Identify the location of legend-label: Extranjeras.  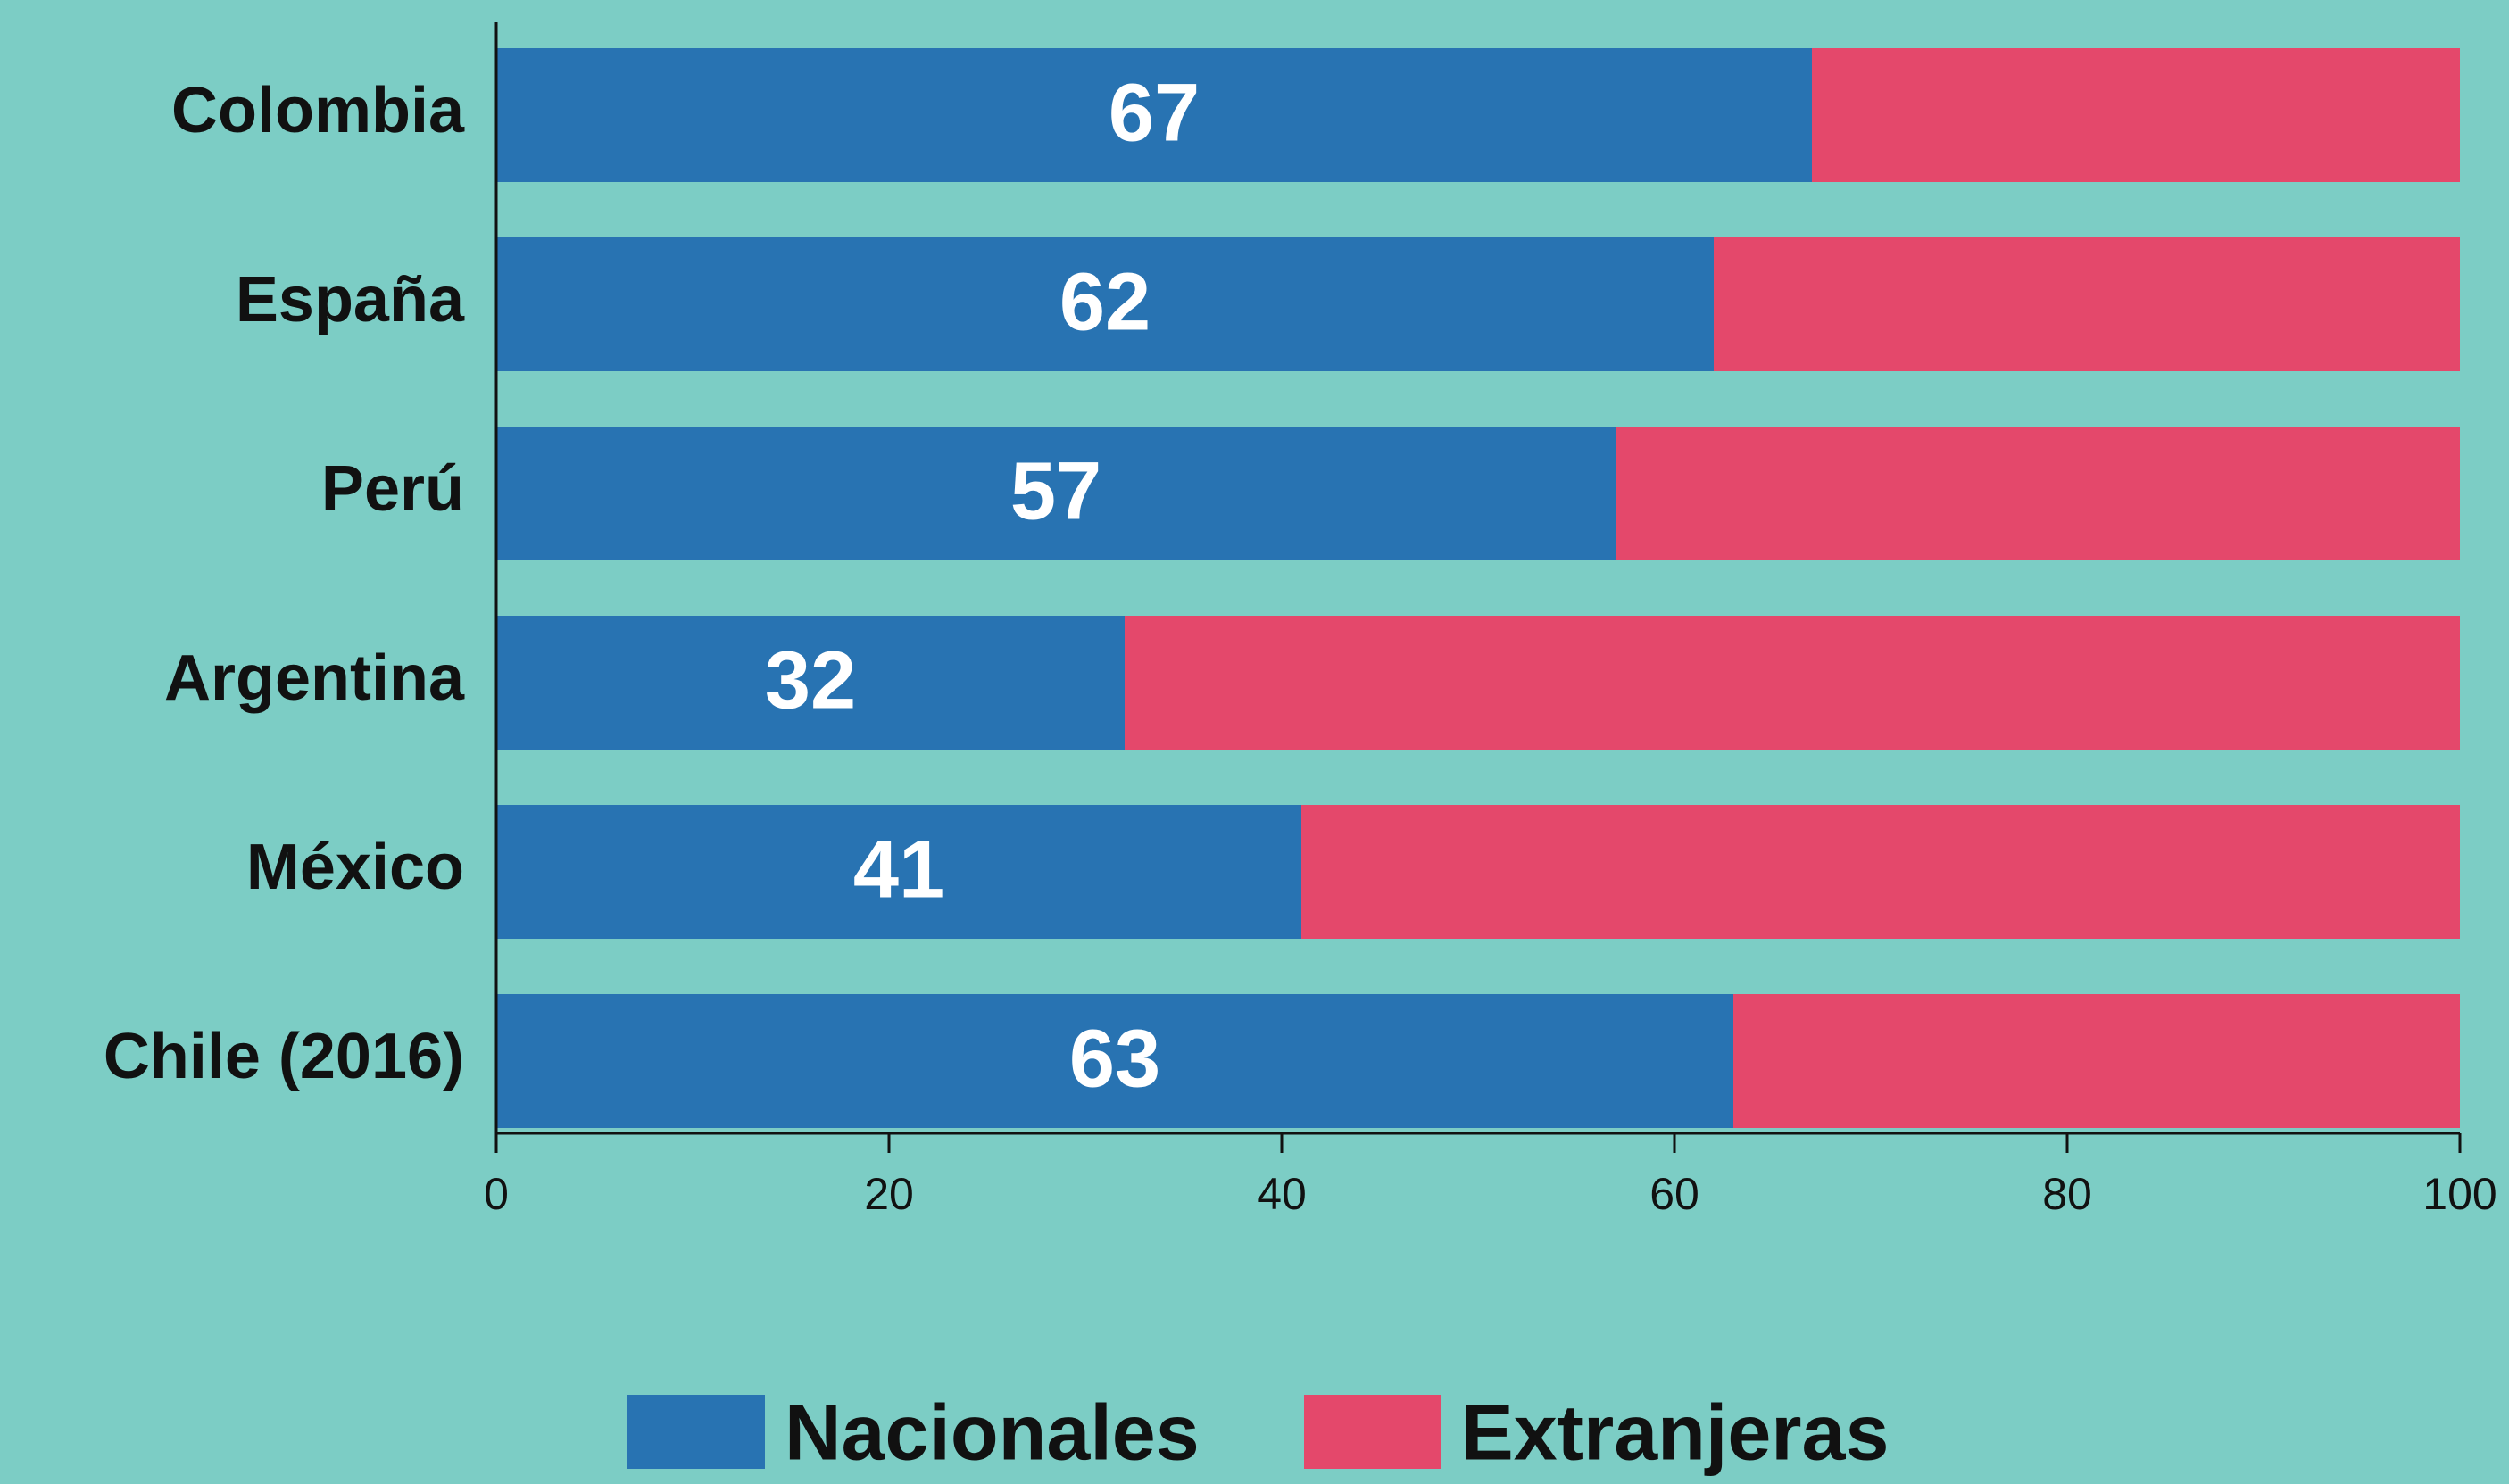
(1675, 1432).